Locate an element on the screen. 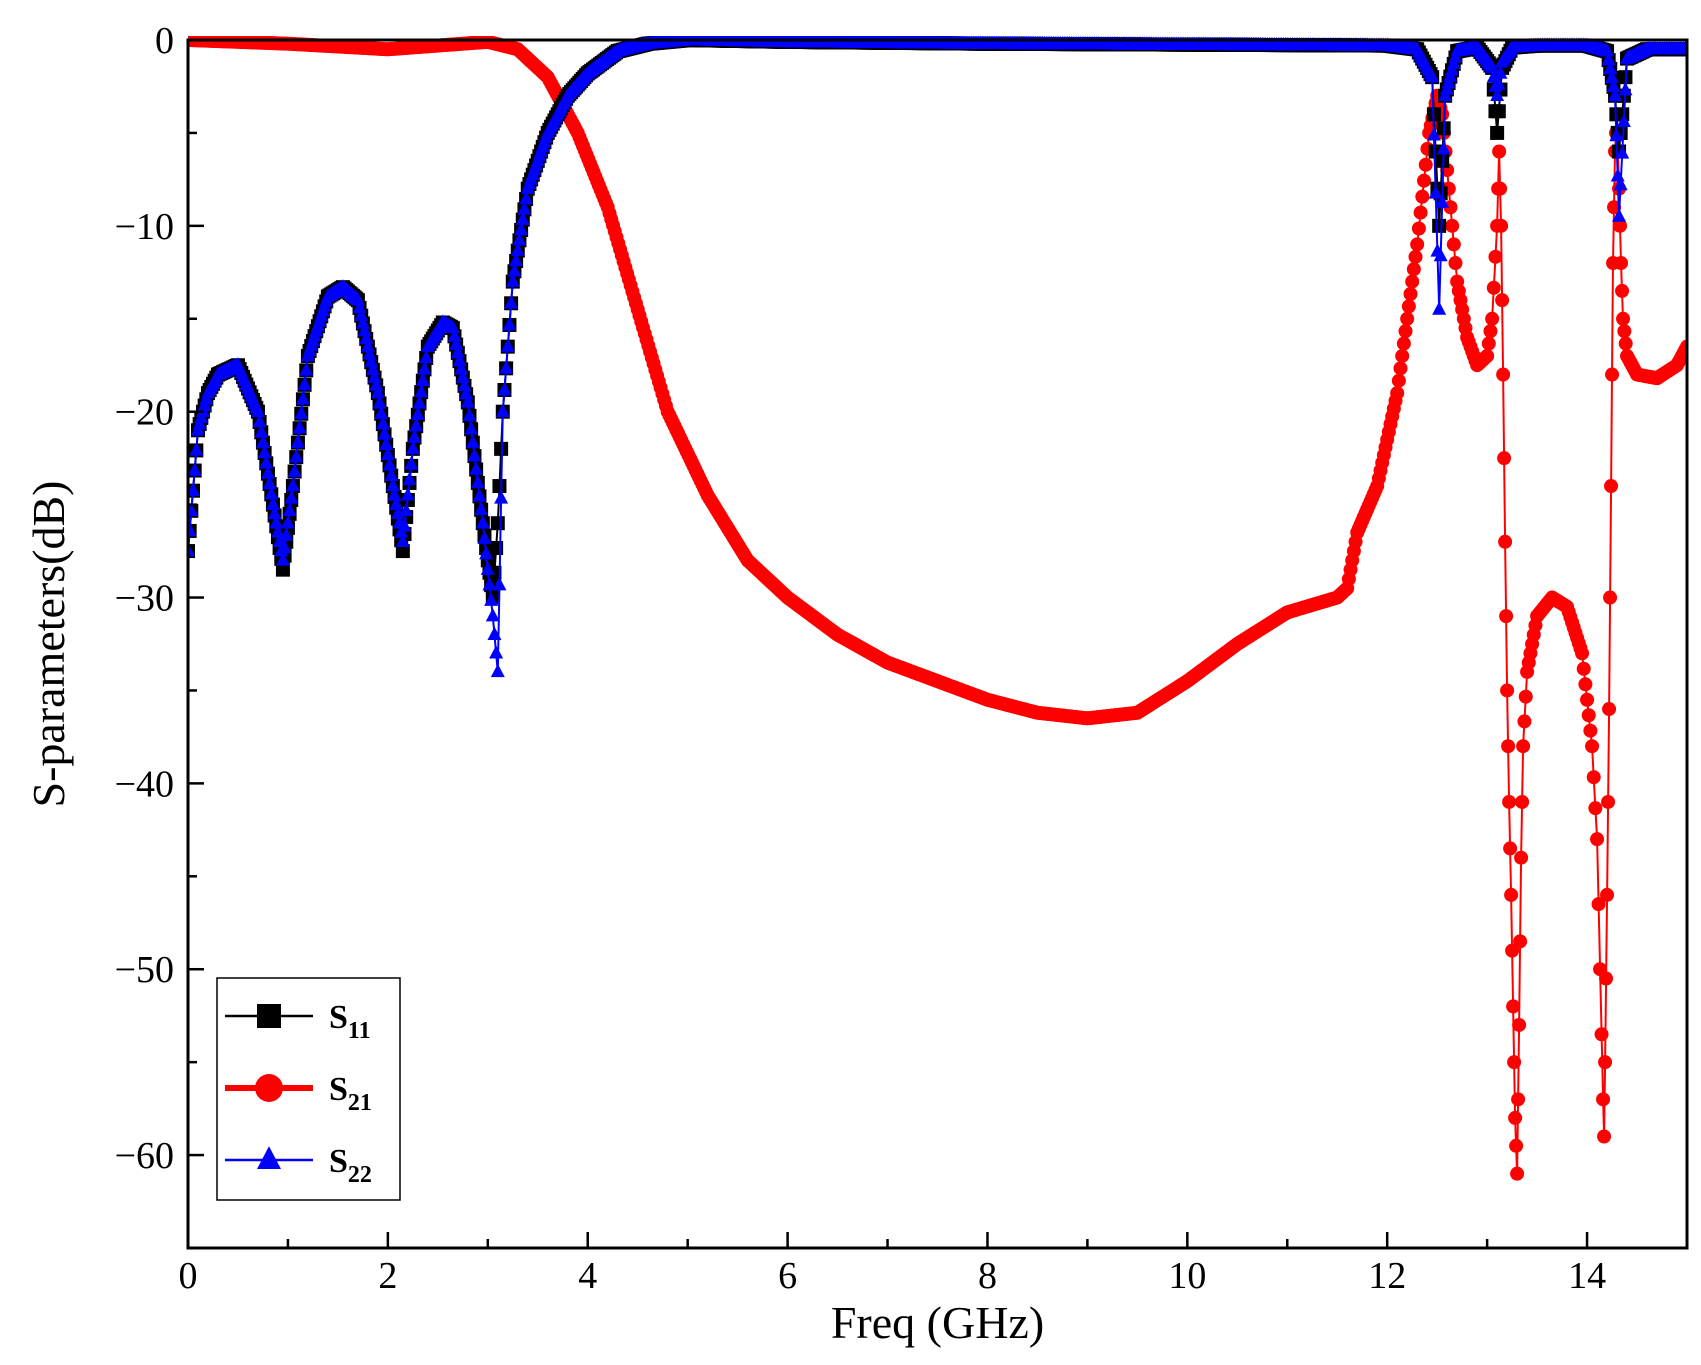 This screenshot has width=1701, height=1365. y-tick-label: −40 is located at coordinates (144, 784).